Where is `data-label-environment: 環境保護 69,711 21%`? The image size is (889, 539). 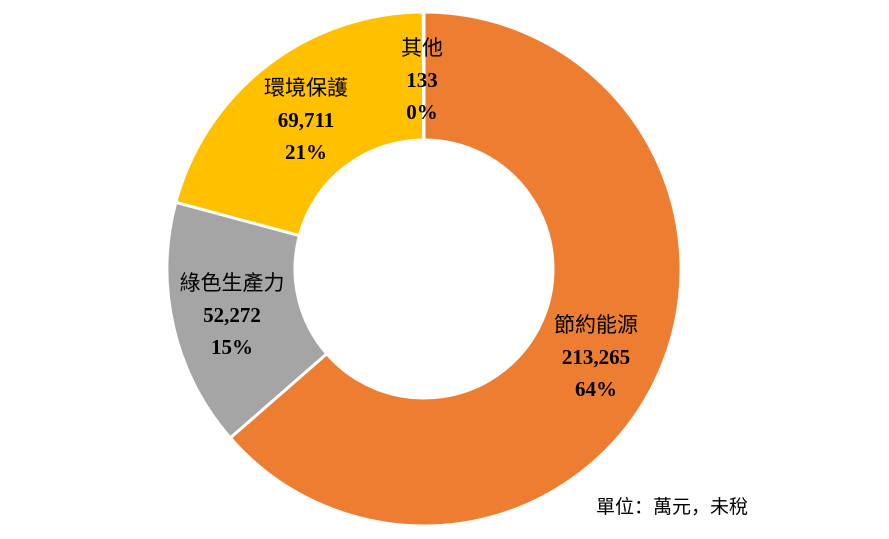 data-label-environment: 環境保護 69,711 21% is located at coordinates (306, 120).